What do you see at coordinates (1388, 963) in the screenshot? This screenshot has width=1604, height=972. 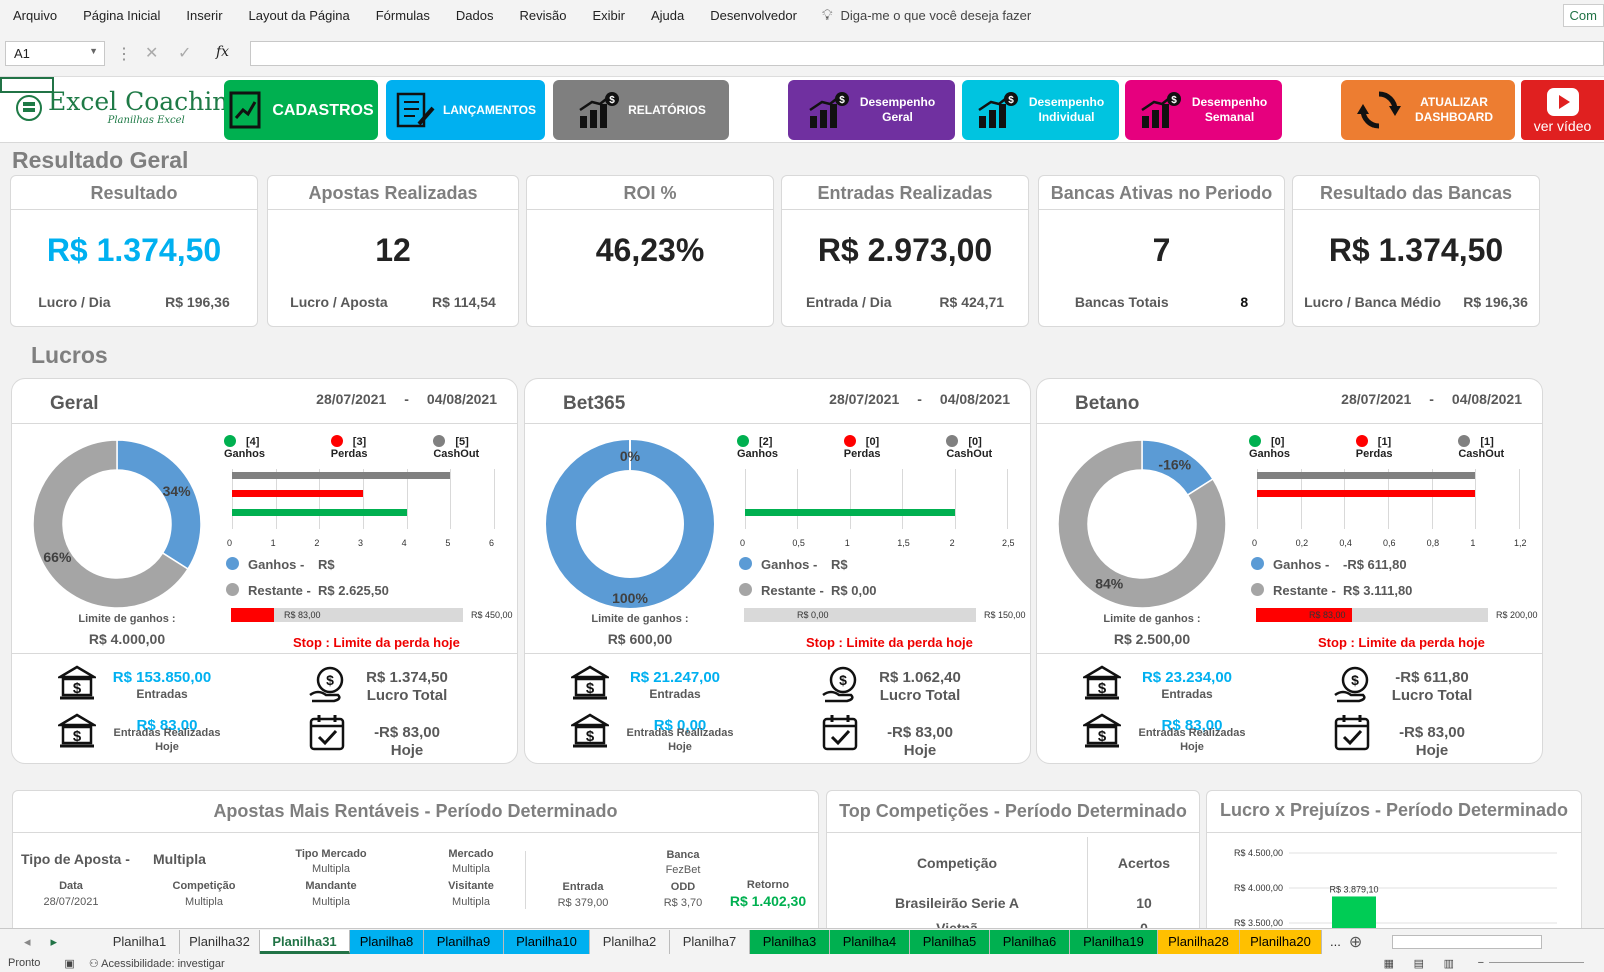 I see `normal-view-icon: ▦` at bounding box center [1388, 963].